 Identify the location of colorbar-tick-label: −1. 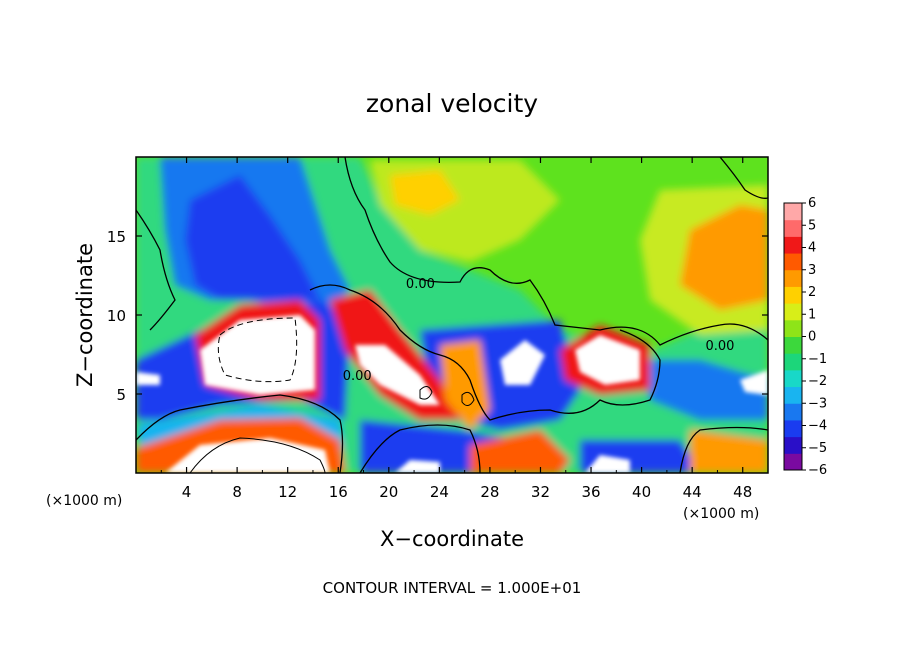
(817, 359).